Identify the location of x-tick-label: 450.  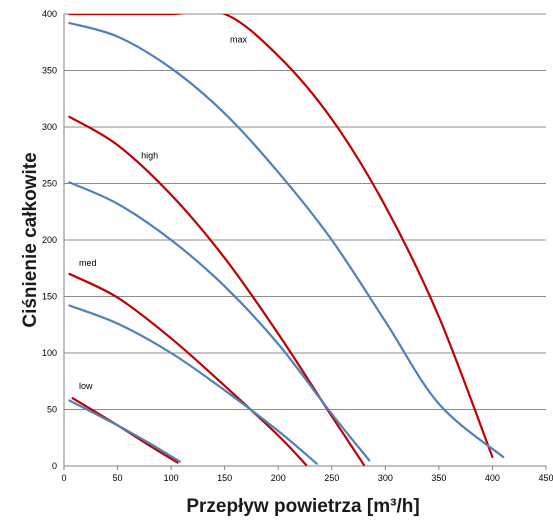
(545, 478).